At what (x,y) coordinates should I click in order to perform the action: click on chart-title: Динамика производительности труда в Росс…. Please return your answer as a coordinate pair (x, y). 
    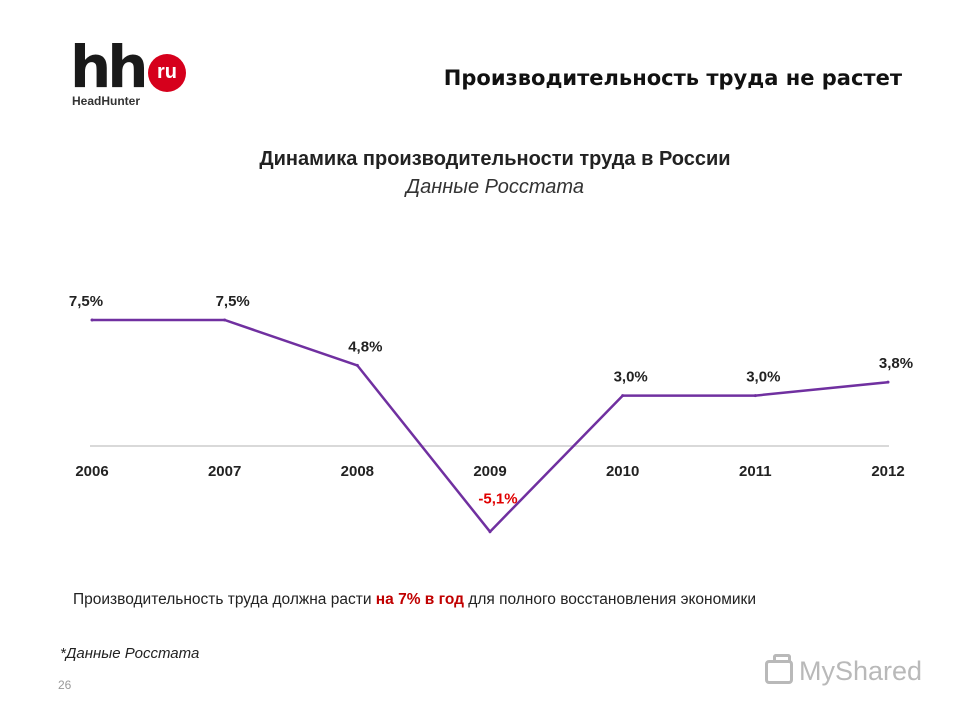
    Looking at the image, I should click on (495, 159).